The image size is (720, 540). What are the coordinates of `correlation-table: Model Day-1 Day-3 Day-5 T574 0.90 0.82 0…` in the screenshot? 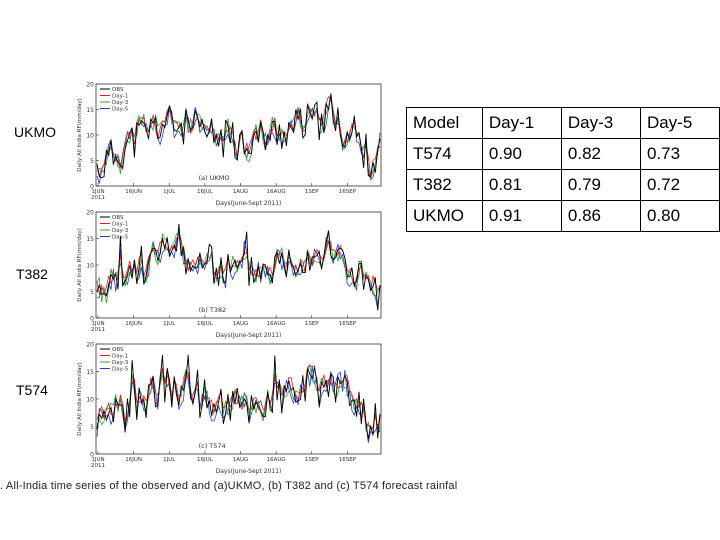 It's located at (563, 169).